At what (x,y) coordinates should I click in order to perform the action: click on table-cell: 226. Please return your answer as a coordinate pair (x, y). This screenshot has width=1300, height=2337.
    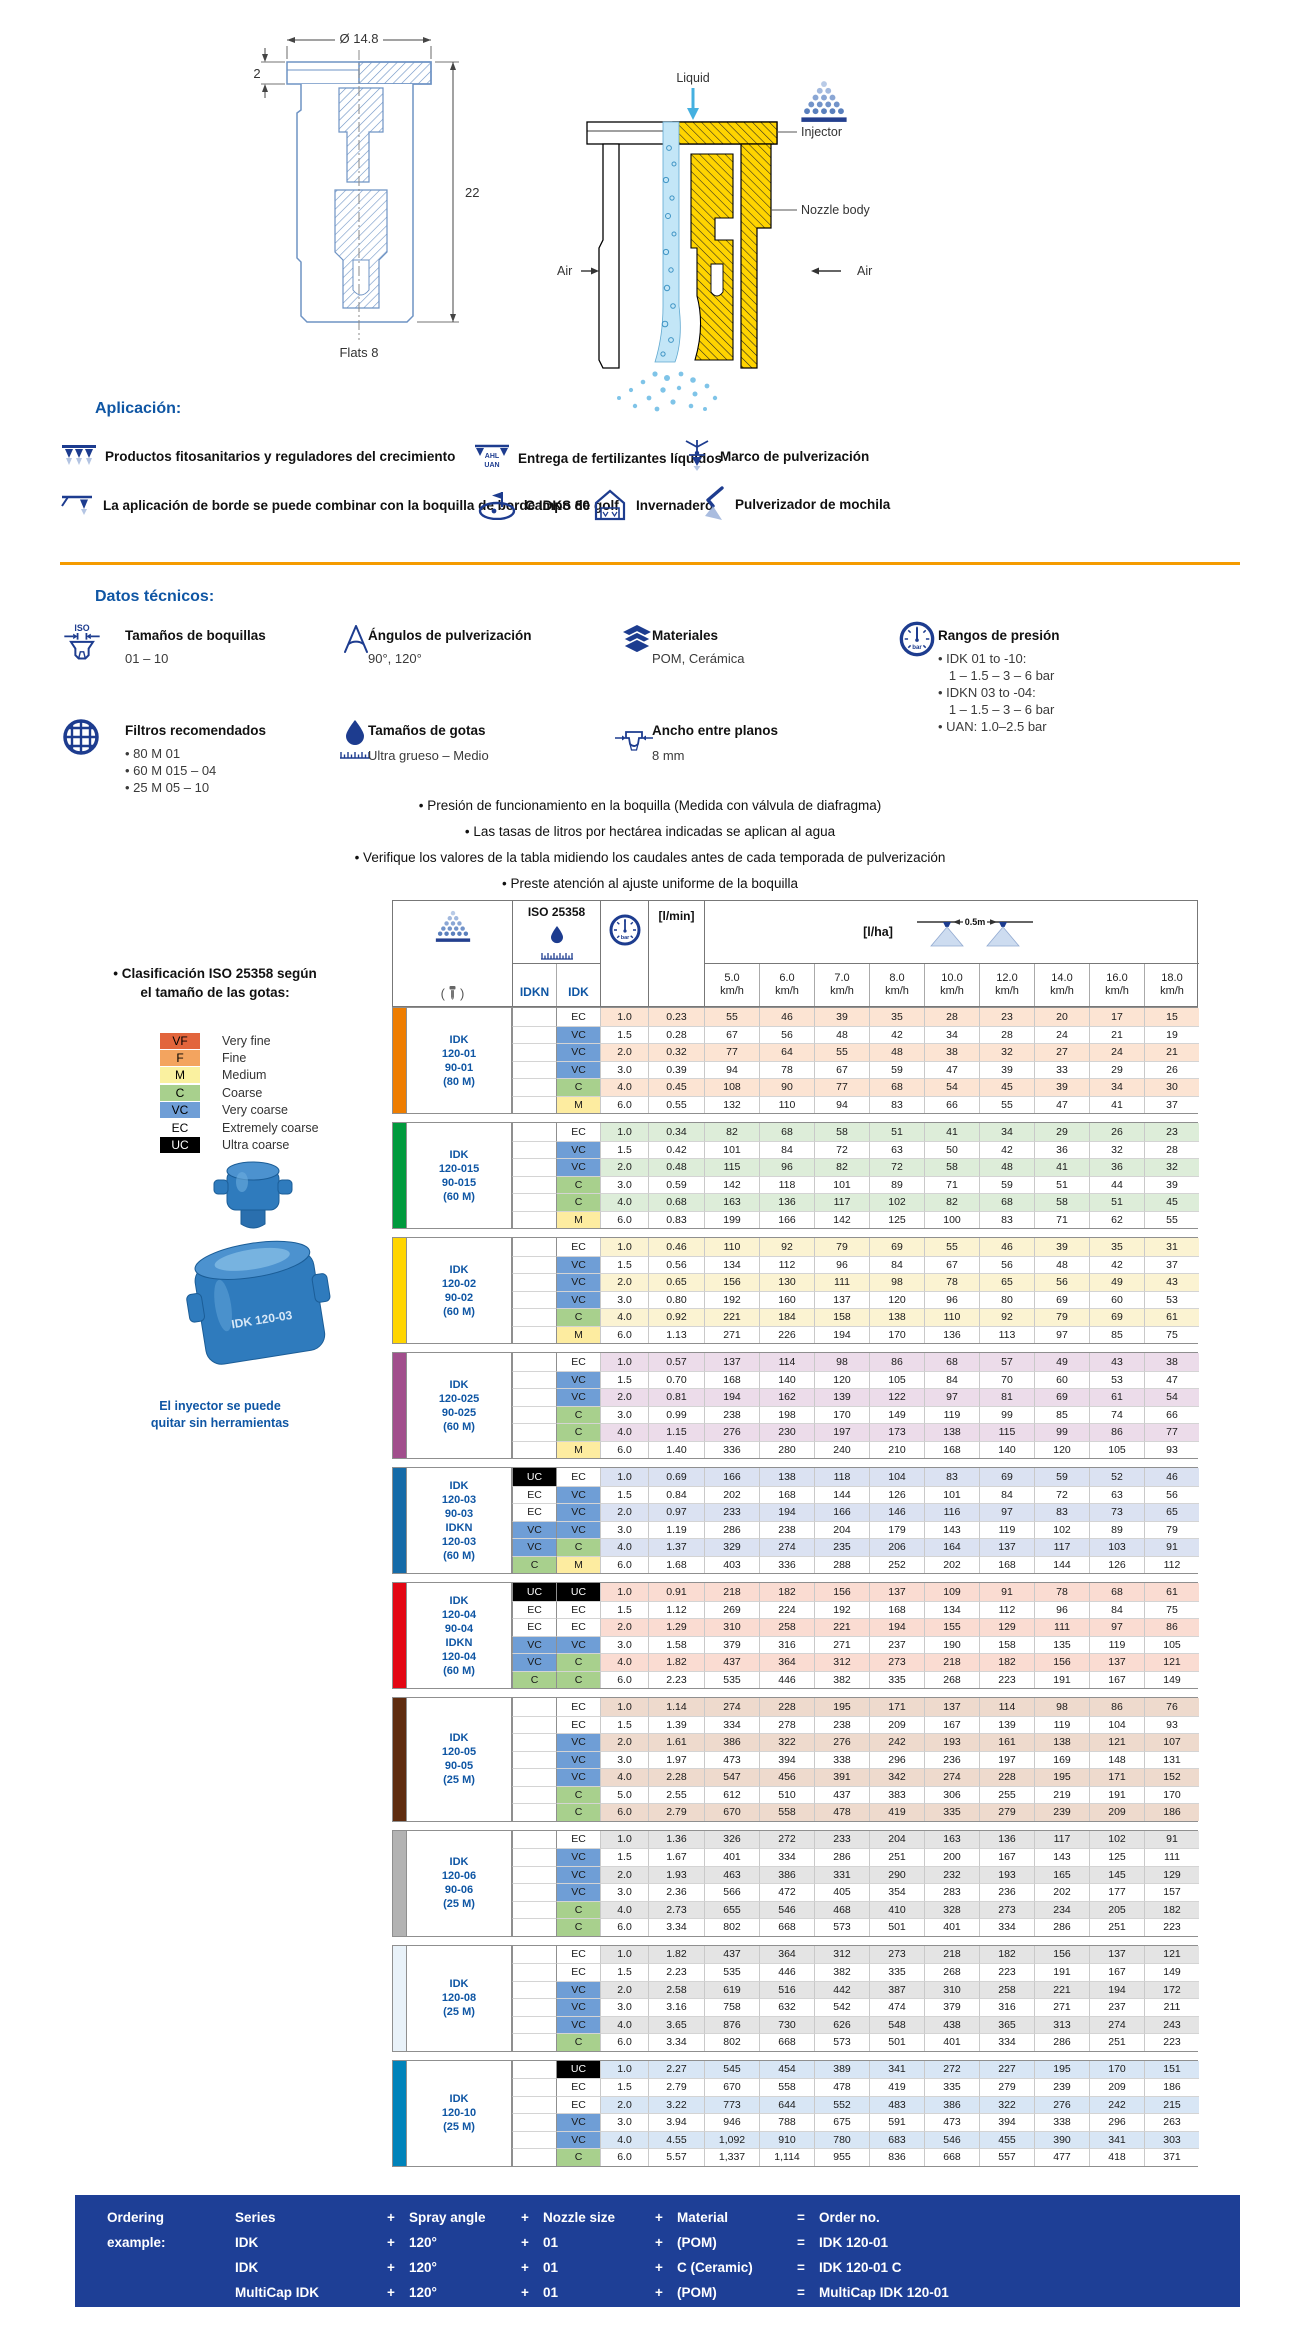
    Looking at the image, I should click on (786, 1334).